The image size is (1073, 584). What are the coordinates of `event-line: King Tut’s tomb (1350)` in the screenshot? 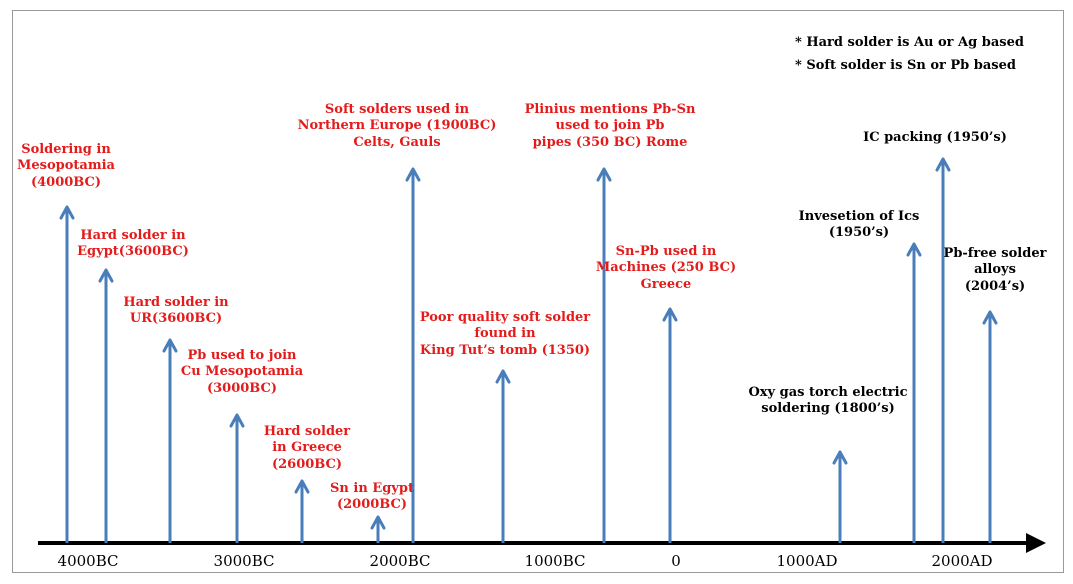 It's located at (505, 350).